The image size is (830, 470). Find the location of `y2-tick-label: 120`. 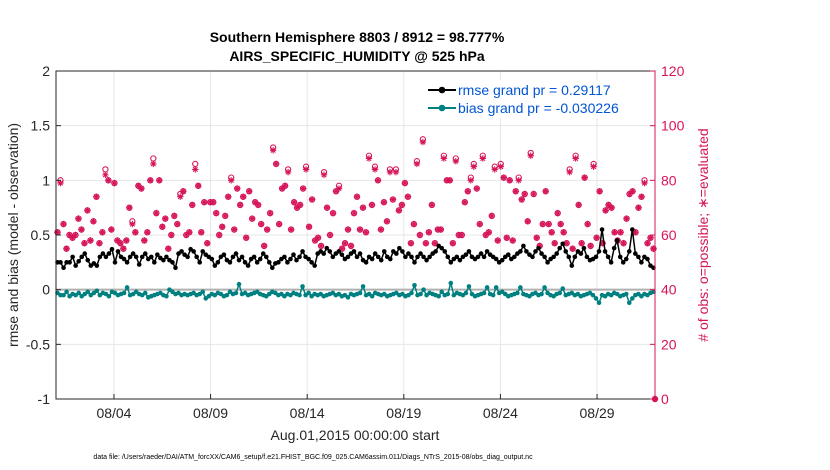

y2-tick-label: 120 is located at coordinates (673, 71).